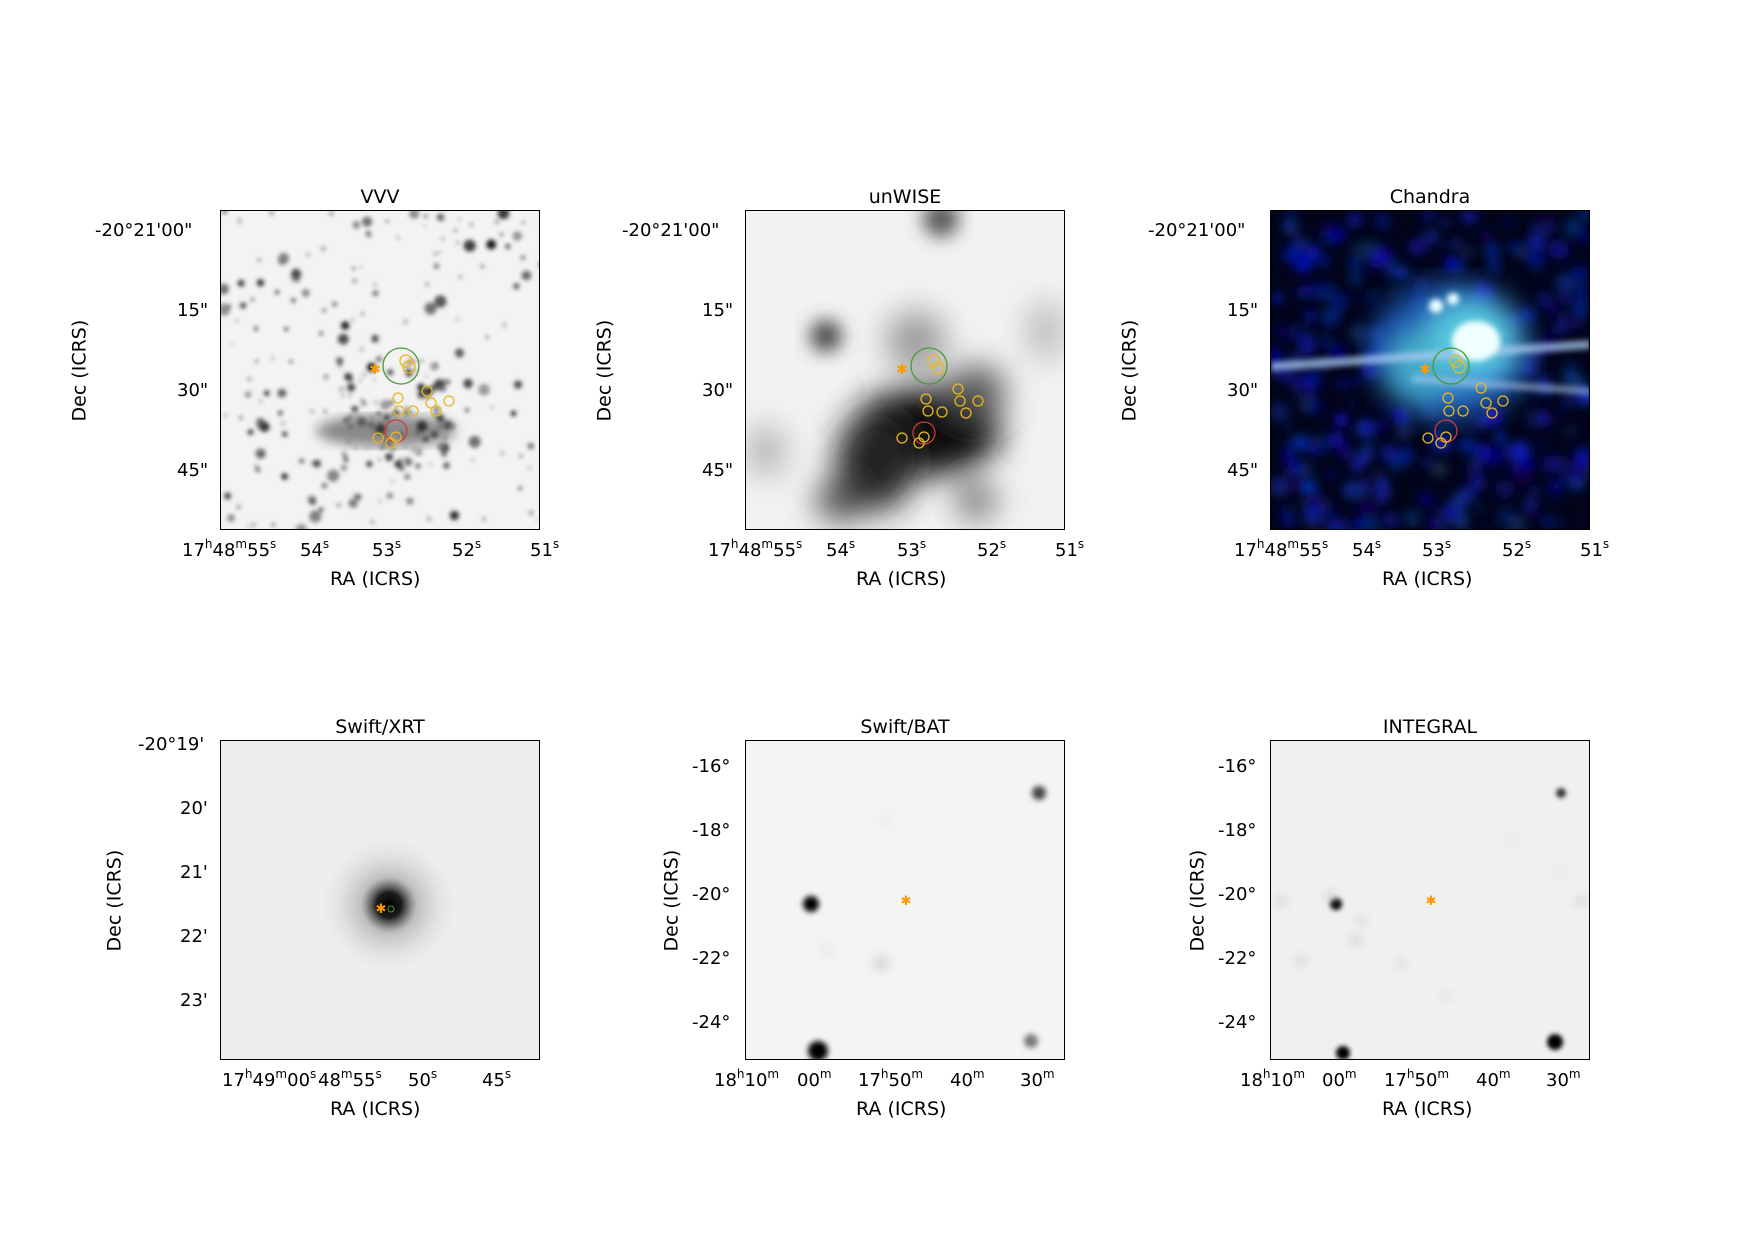 The width and height of the screenshot is (1750, 1250). Describe the element at coordinates (711, 766) in the screenshot. I see `y-tick: -16°` at that location.